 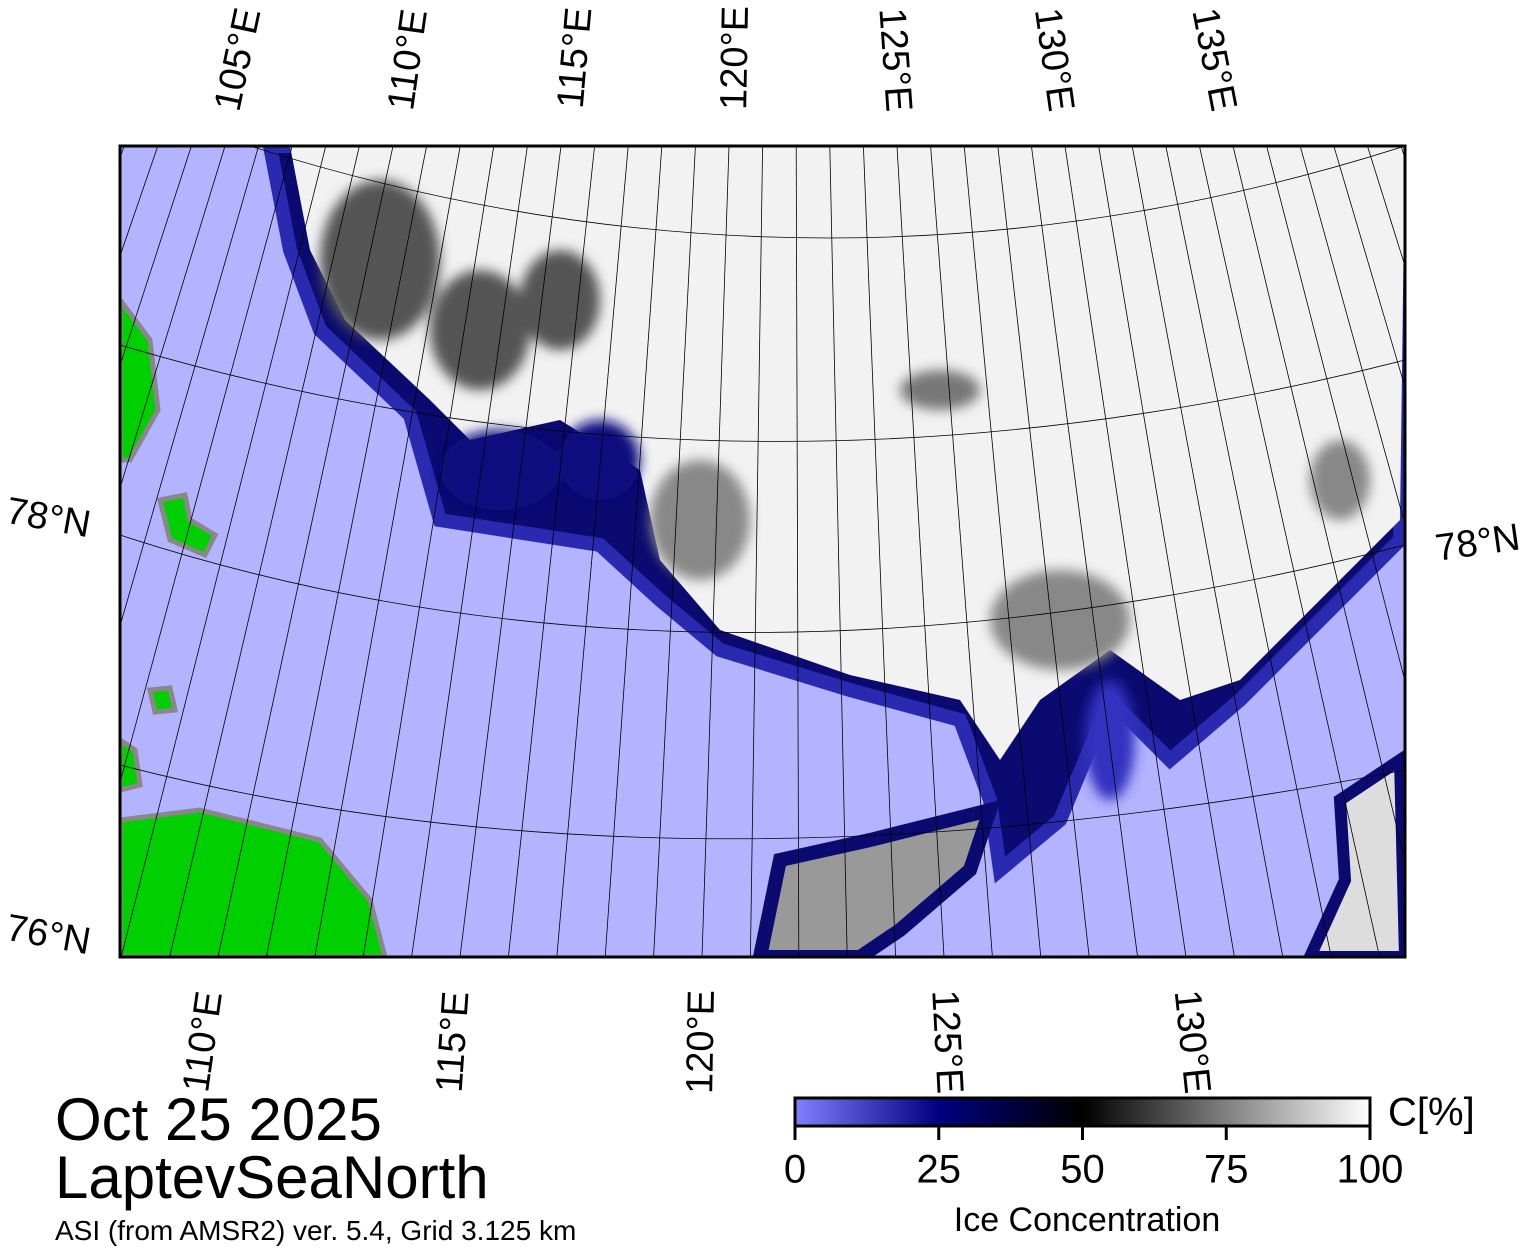 I want to click on date: Oct 25 2025, so click(x=218, y=1119).